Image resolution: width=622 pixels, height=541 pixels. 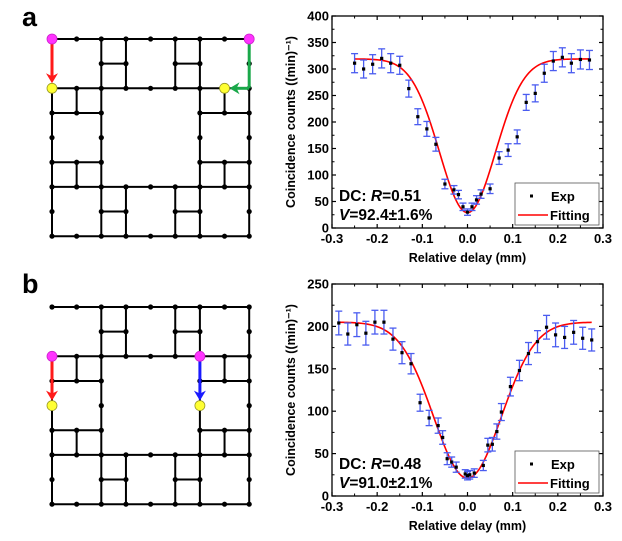 What do you see at coordinates (30, 284) in the screenshot?
I see `panel-label-b: b` at bounding box center [30, 284].